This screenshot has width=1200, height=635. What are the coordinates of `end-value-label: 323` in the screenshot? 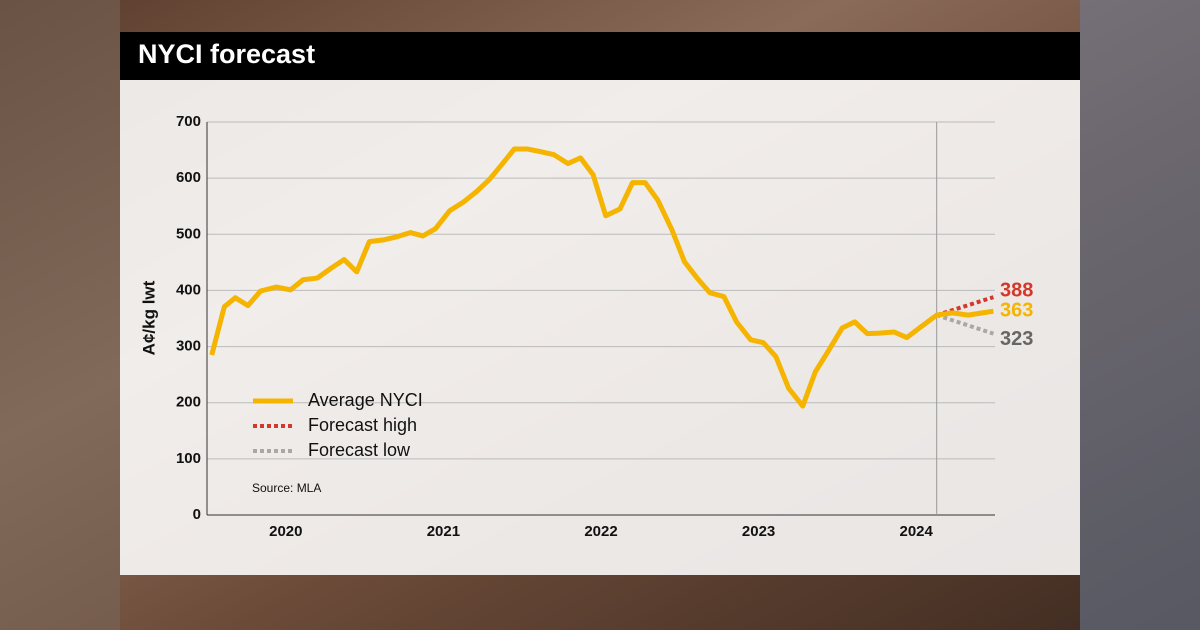 It's located at (1016, 339).